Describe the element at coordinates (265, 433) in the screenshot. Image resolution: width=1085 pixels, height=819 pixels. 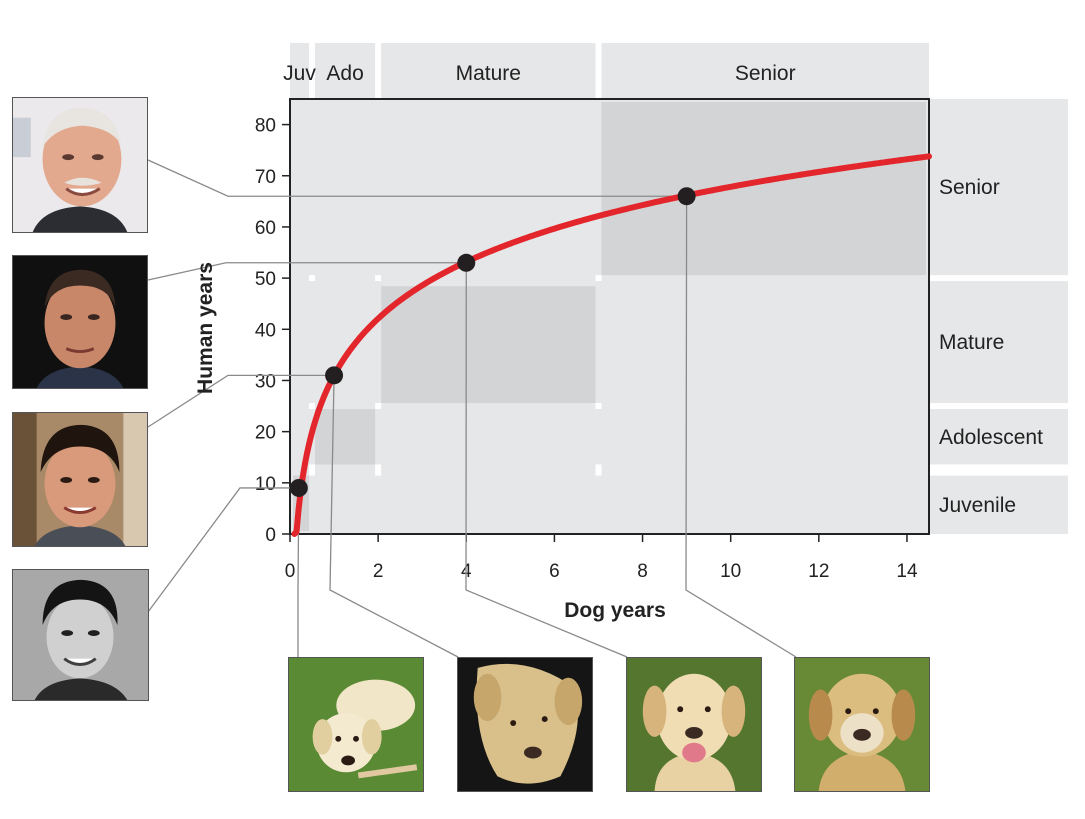
I see `y-tick-label: 20` at that location.